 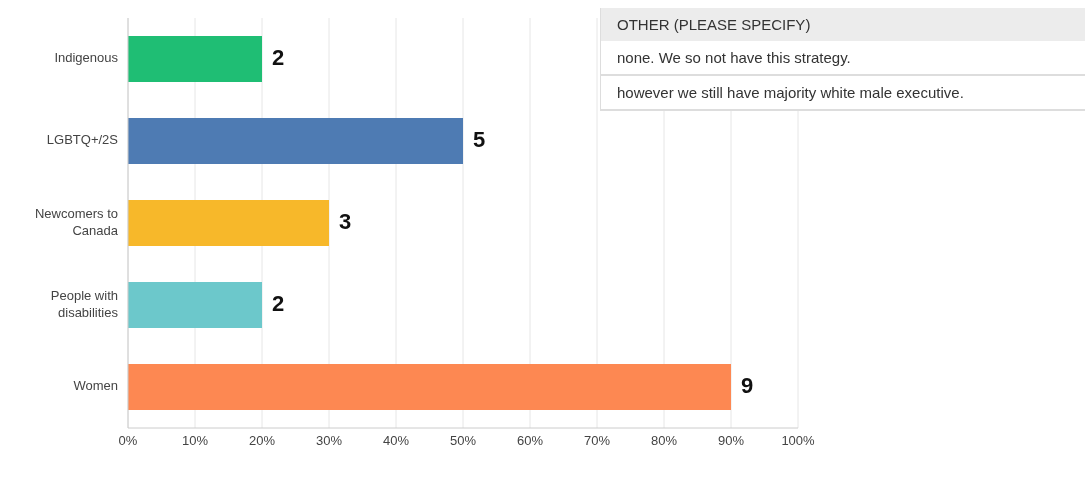 What do you see at coordinates (798, 441) in the screenshot?
I see `x-tick-label: 100%` at bounding box center [798, 441].